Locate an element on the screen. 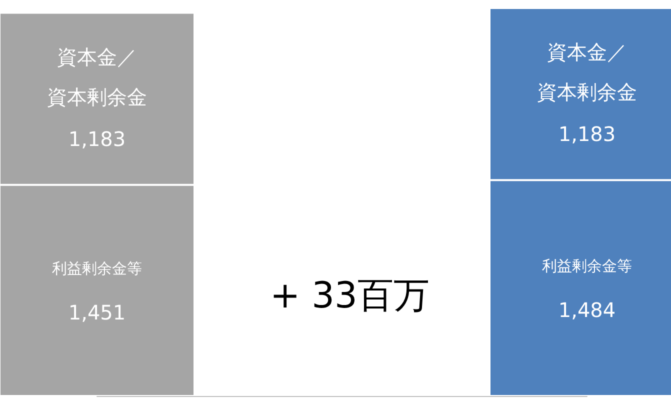  text: 資本金／資本剰余金 is located at coordinates (97, 76).